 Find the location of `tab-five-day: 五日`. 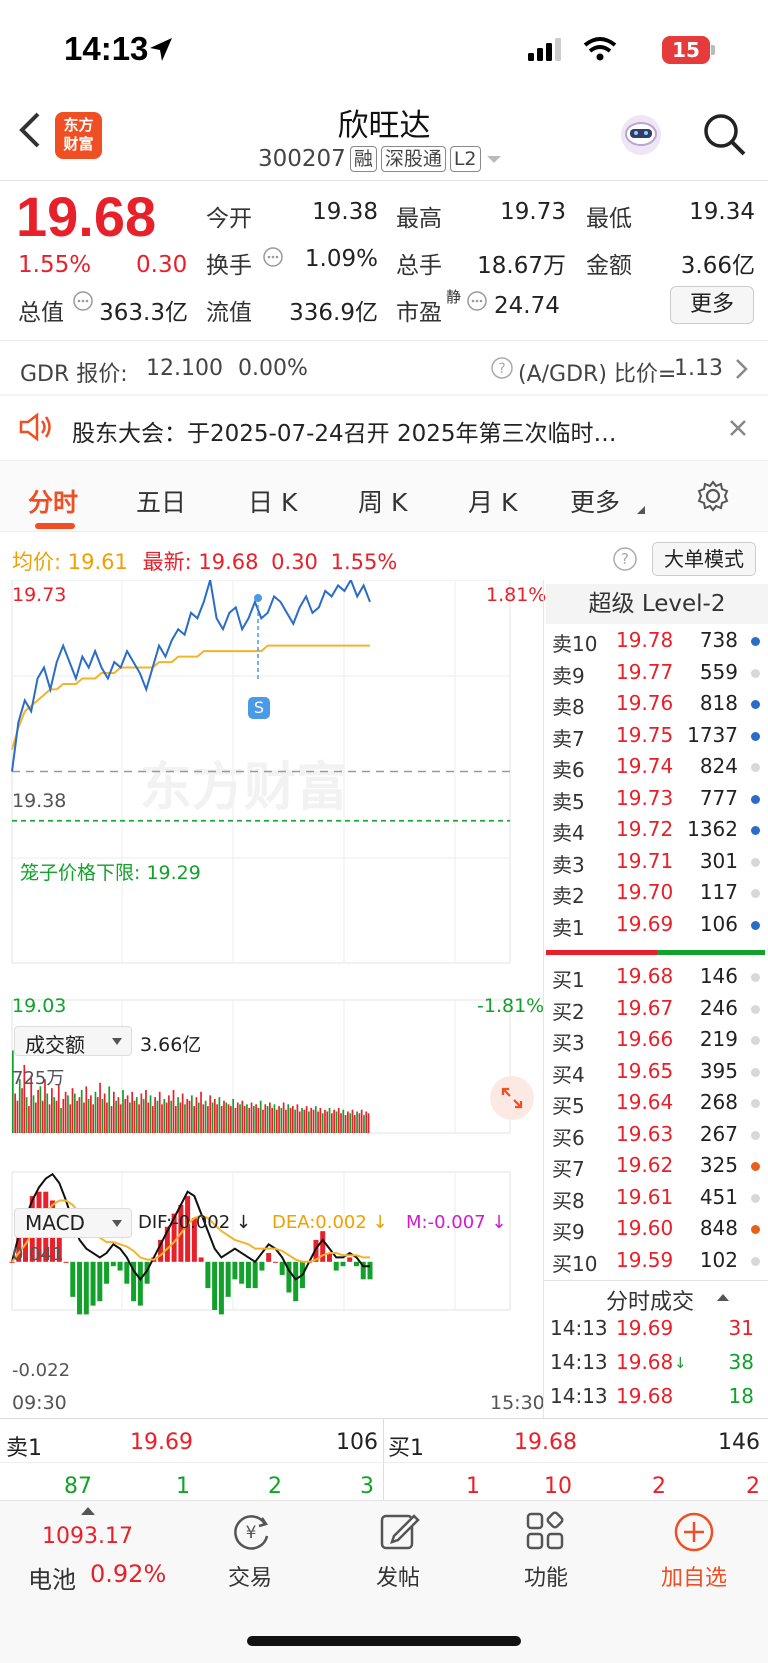

tab-five-day: 五日 is located at coordinates (161, 502).